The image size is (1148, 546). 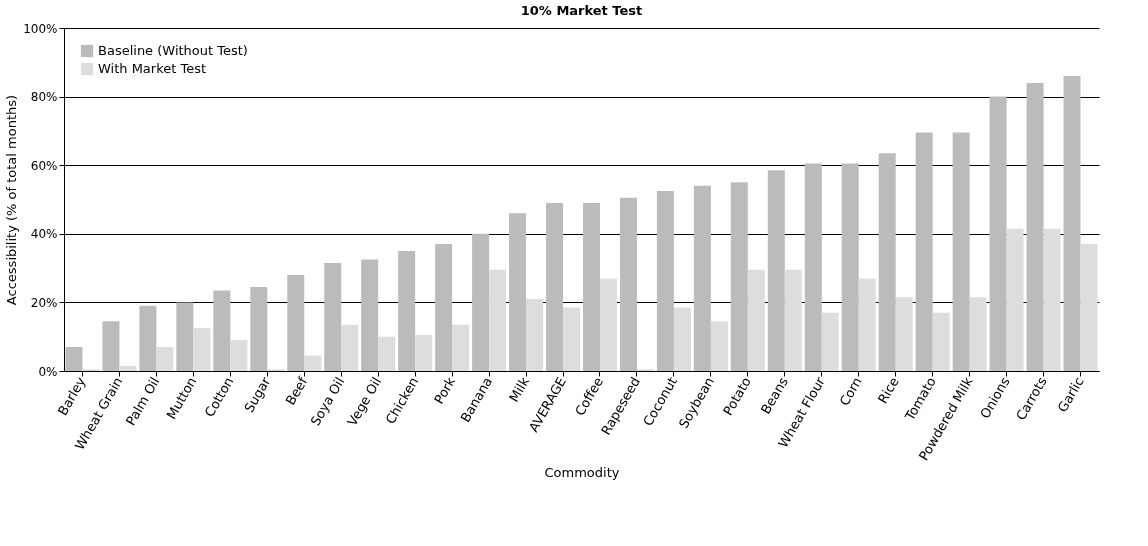 What do you see at coordinates (44, 302) in the screenshot?
I see `y-tick-label: 20%` at bounding box center [44, 302].